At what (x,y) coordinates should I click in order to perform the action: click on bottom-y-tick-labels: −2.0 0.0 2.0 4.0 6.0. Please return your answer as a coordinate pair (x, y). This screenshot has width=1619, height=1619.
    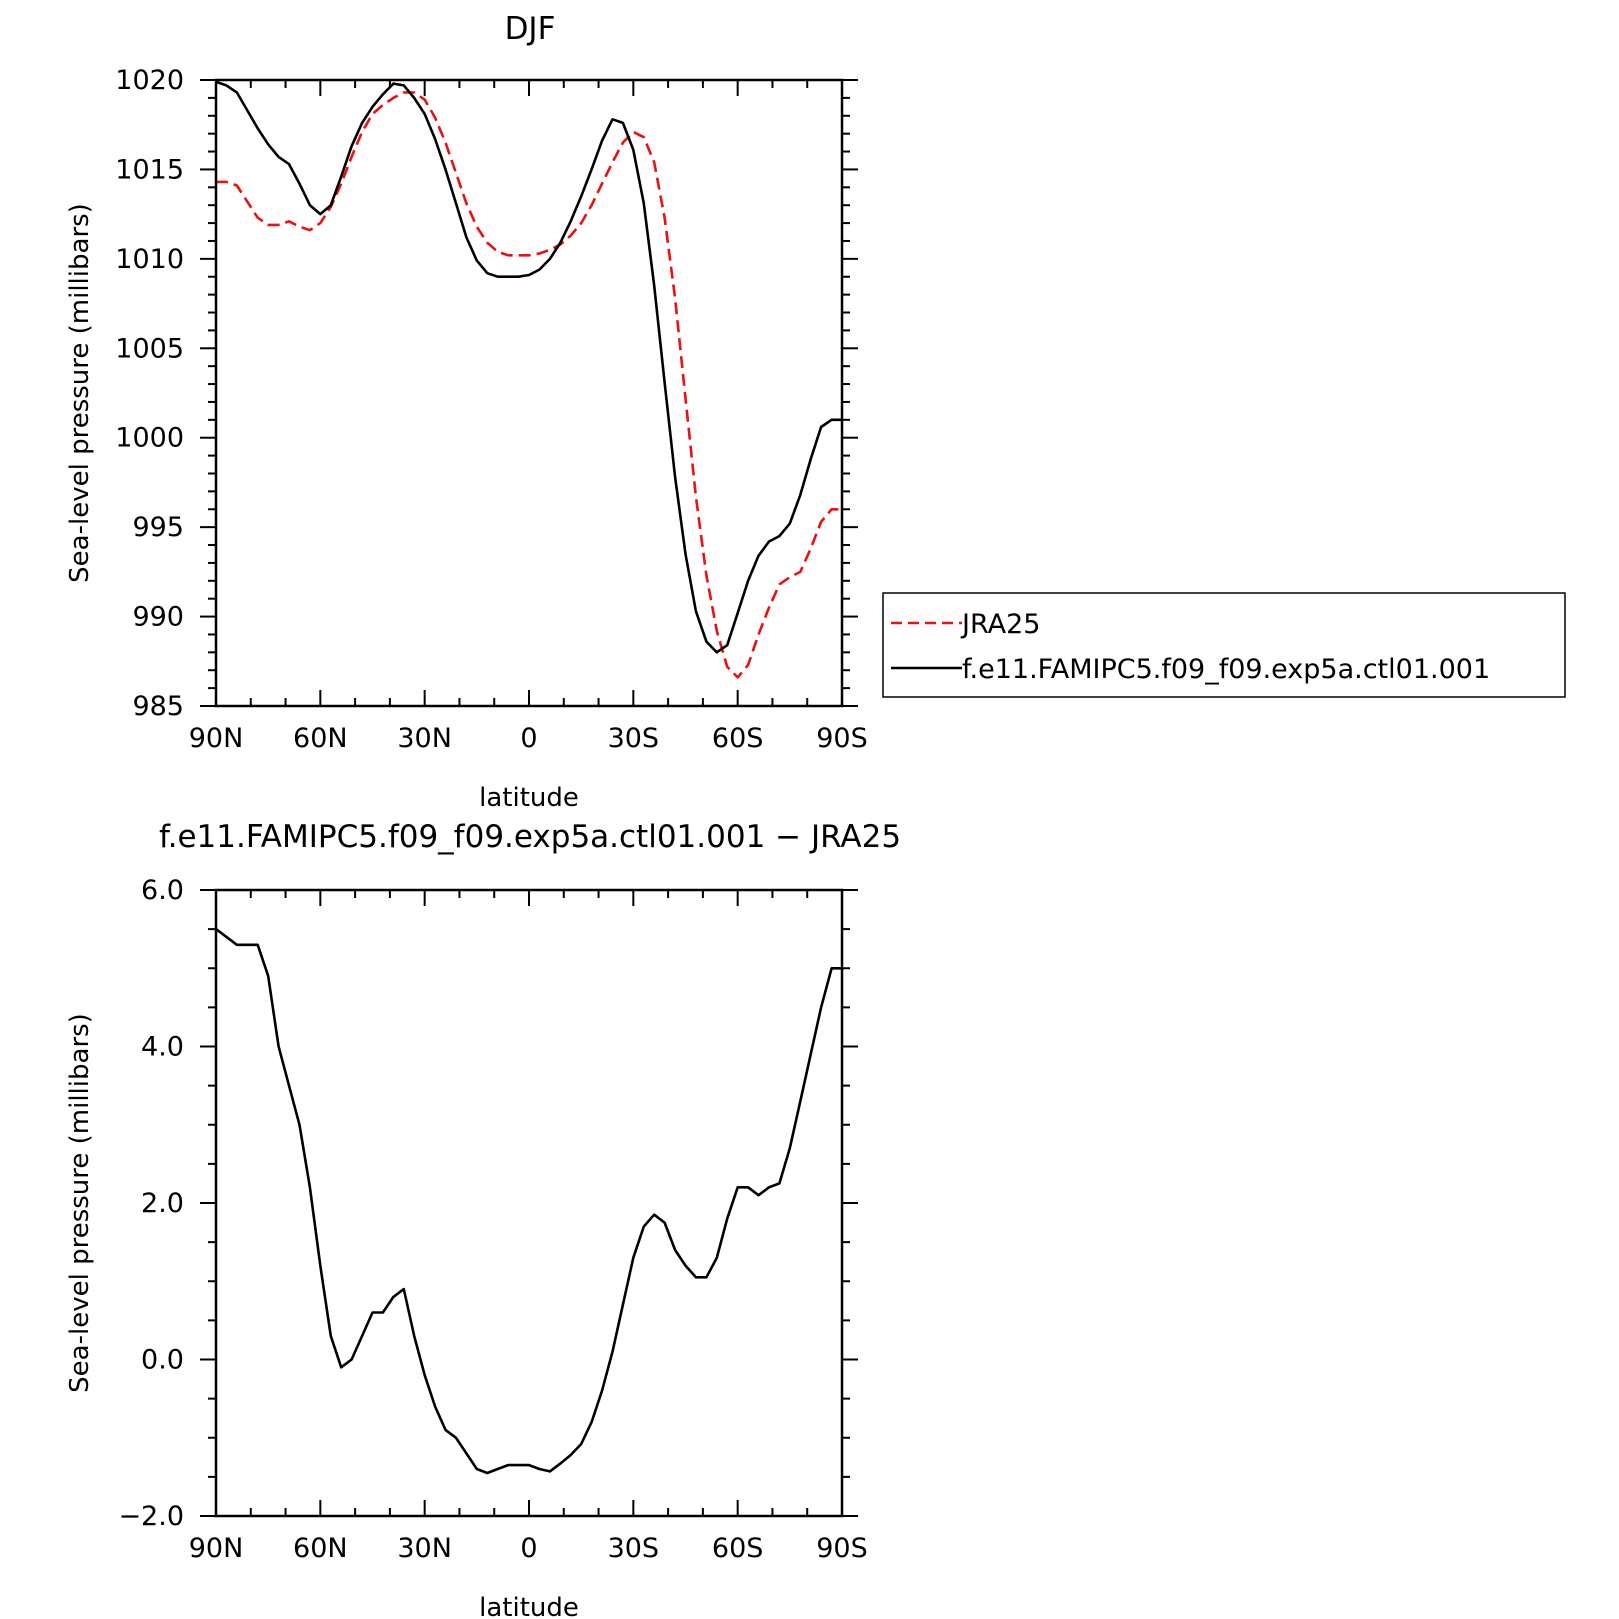
    Looking at the image, I should click on (151, 1203).